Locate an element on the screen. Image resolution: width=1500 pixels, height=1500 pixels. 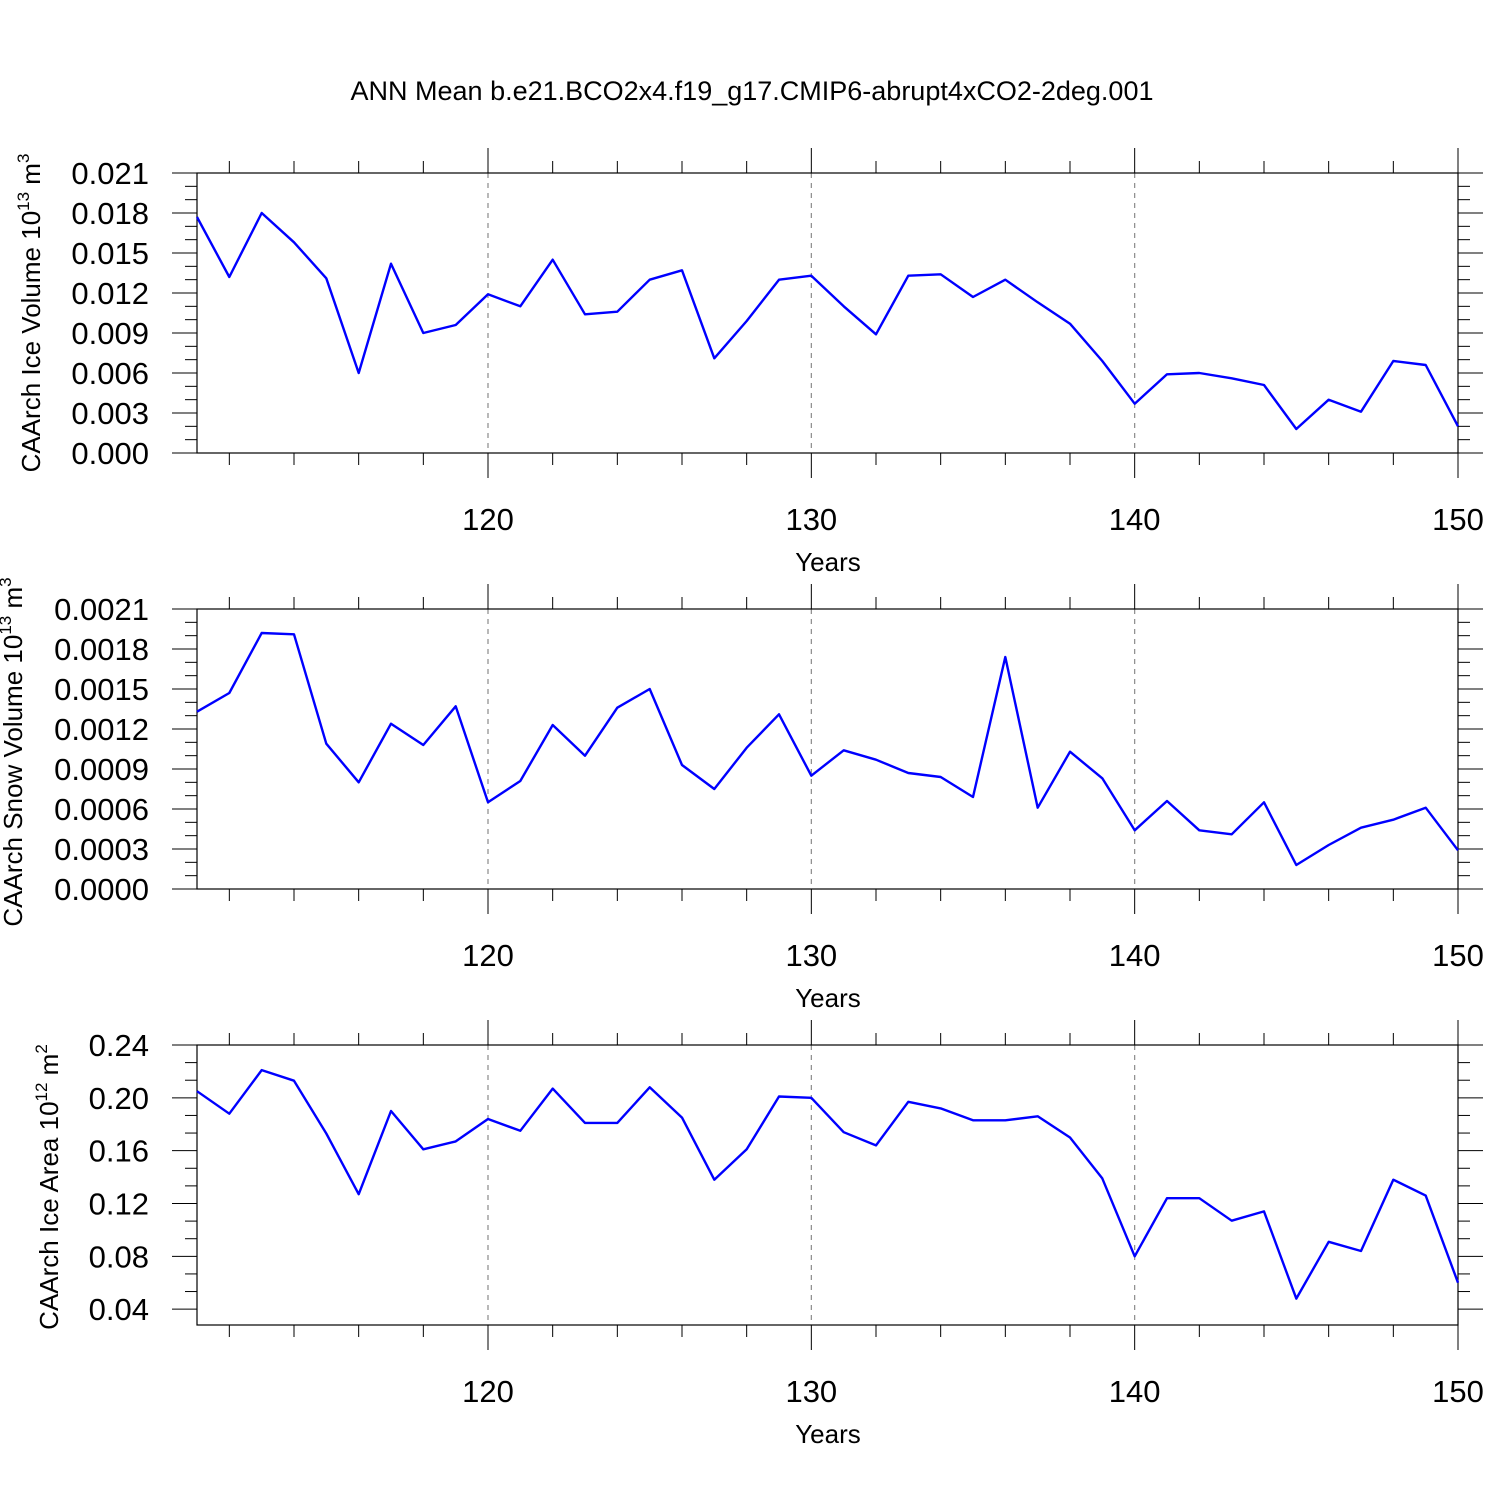
y-axis-title: CAArch Ice Area 1012 m2 is located at coordinates (48, 1187).